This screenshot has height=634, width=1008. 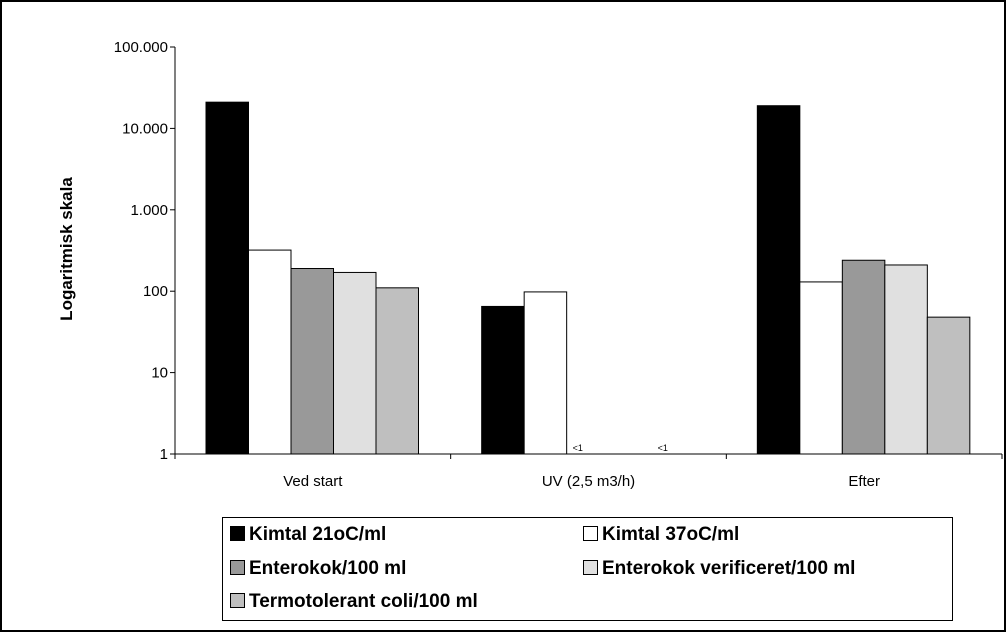 What do you see at coordinates (313, 481) in the screenshot?
I see `x-category-label: Ved start` at bounding box center [313, 481].